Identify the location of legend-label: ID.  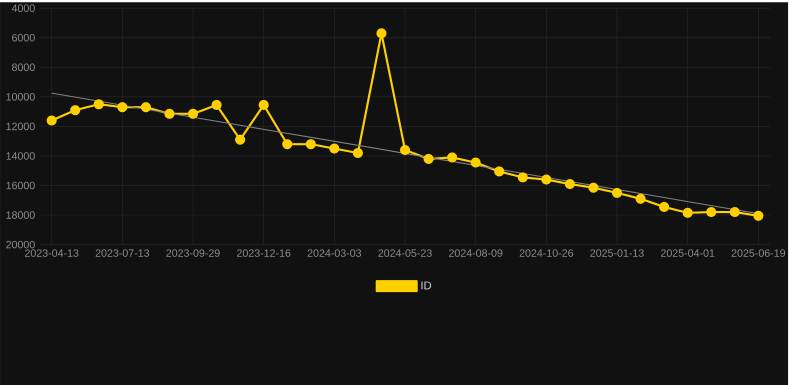
(426, 285).